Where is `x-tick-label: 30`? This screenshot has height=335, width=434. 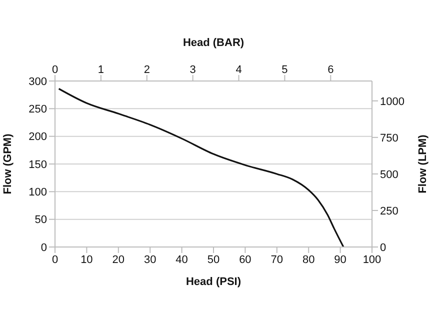 x-tick-label: 30 is located at coordinates (150, 260).